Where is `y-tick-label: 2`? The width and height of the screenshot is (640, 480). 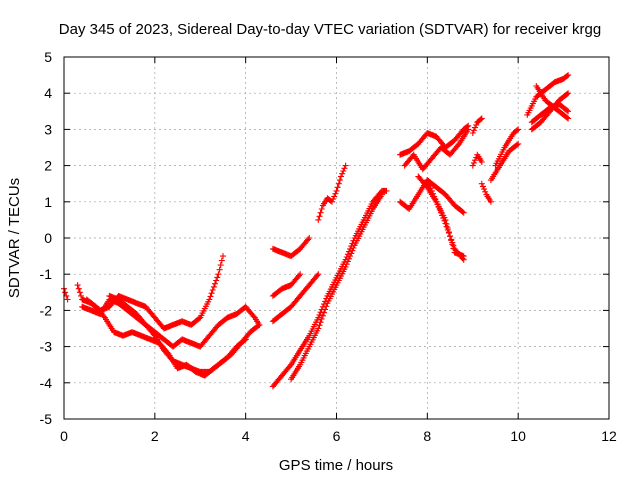
y-tick-label: 2 is located at coordinates (48, 166).